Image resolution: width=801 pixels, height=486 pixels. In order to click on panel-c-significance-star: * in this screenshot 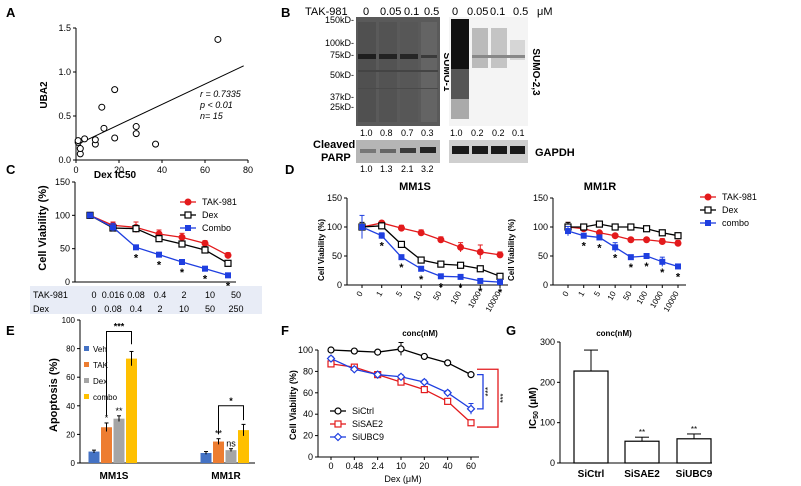, I will do `click(182, 273)`.